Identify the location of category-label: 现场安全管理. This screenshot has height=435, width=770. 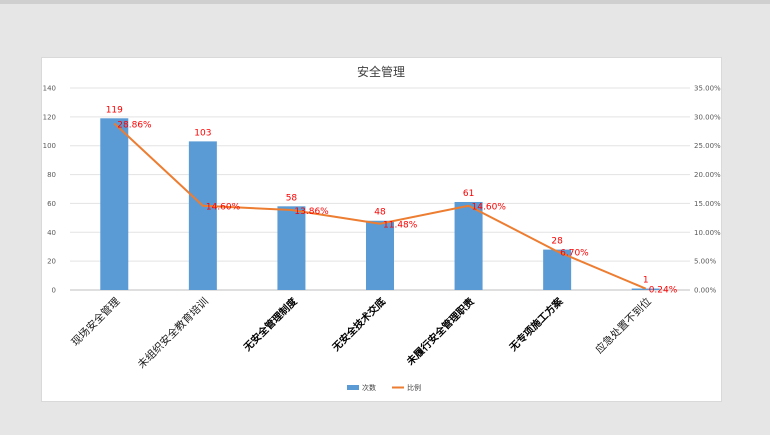
(96, 322).